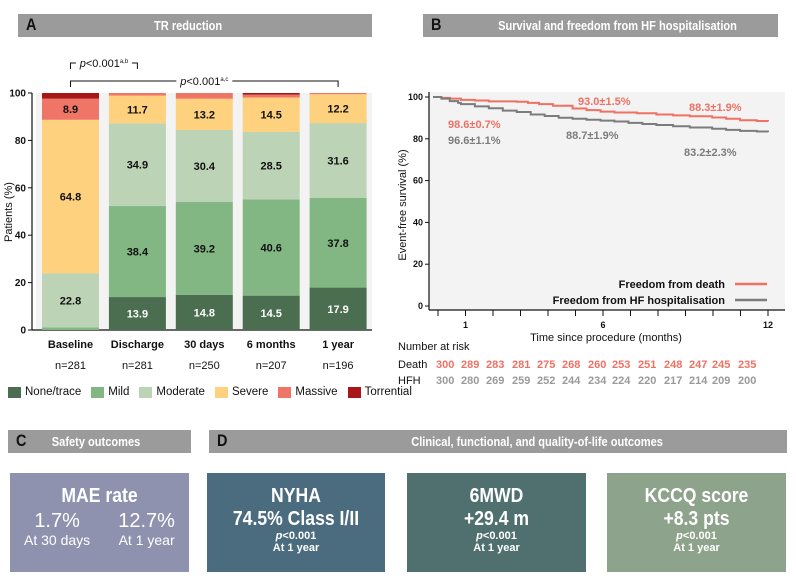 Image resolution: width=796 pixels, height=586 pixels. What do you see at coordinates (137, 211) in the screenshot?
I see `bar-discharge: 13.9 38.4 34.9 11.7` at bounding box center [137, 211].